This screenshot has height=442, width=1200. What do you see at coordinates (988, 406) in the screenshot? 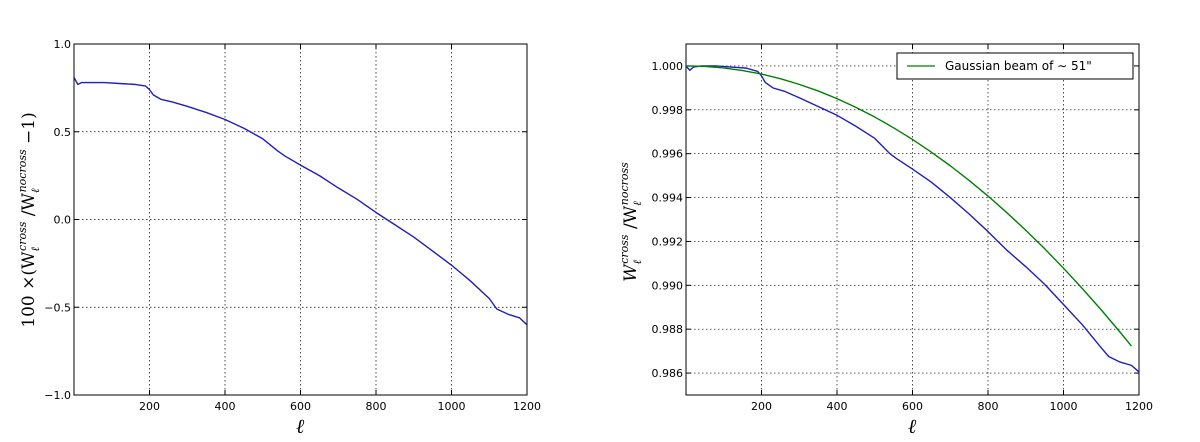
I see `right-xtick-label-800: 800` at bounding box center [988, 406].